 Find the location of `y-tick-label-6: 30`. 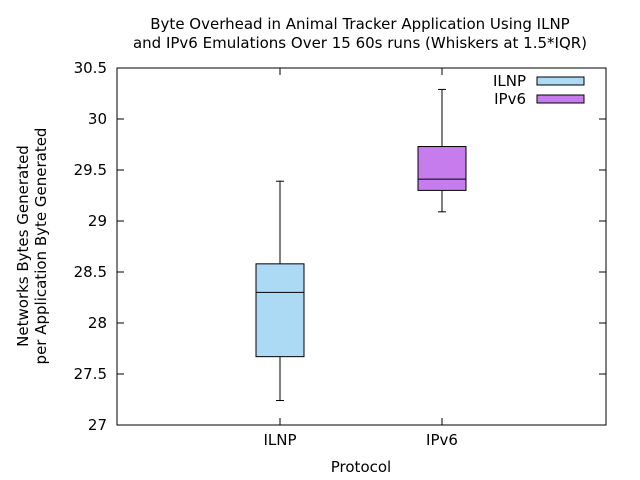

y-tick-label-6: 30 is located at coordinates (97, 119).